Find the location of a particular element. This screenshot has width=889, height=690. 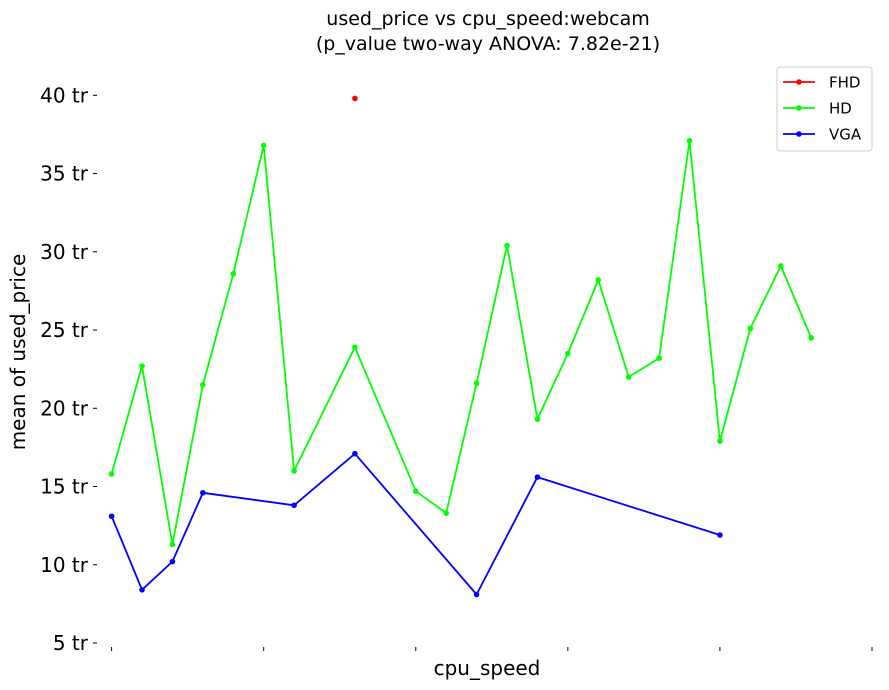

x-axis is located at coordinates (492, 649).